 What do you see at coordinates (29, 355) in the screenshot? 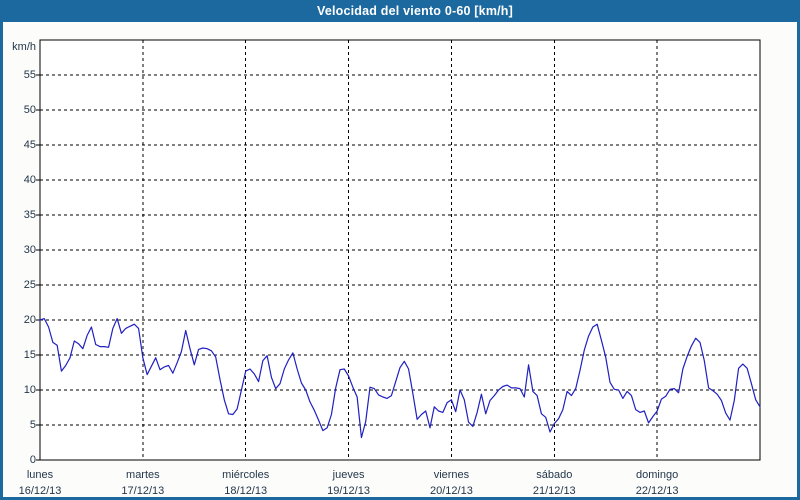
I see `y-tick-label: 15` at bounding box center [29, 355].